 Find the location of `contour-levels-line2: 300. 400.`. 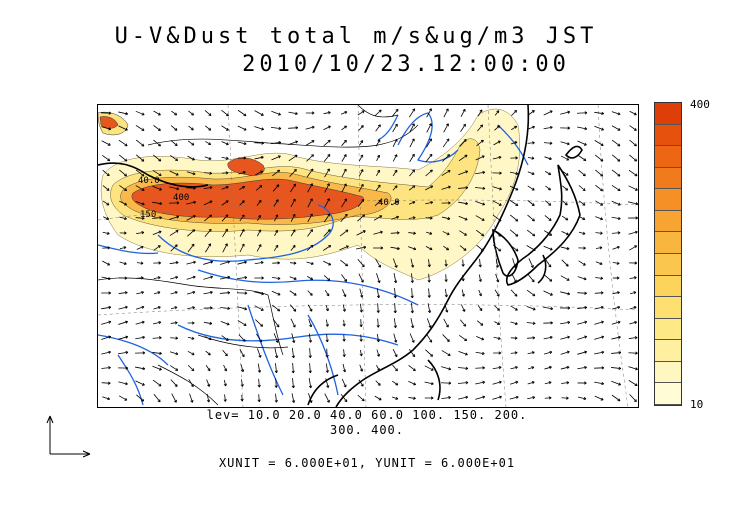

contour-levels-line2: 300. 400. is located at coordinates (367, 430).